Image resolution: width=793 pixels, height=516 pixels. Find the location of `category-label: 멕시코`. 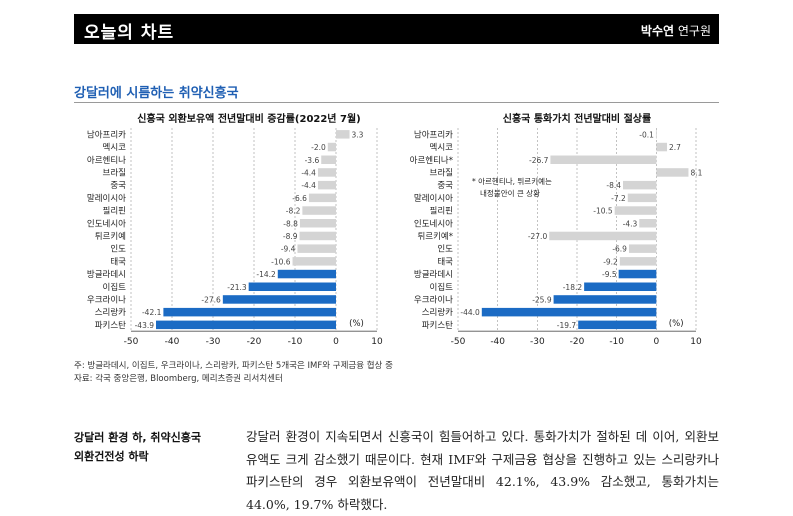

category-label: 멕시코 is located at coordinates (115, 147).